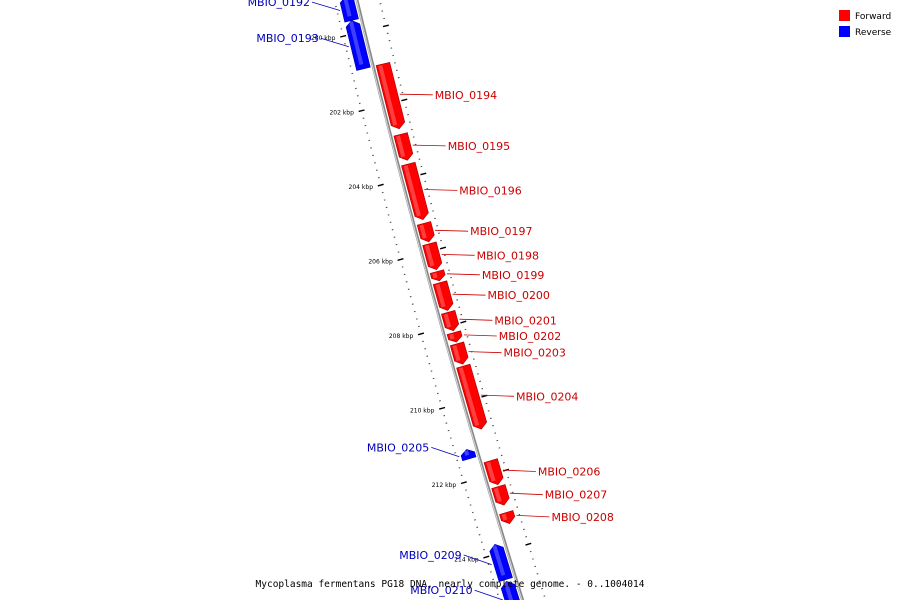 The width and height of the screenshot is (900, 600). Describe the element at coordinates (513, 275) in the screenshot. I see `gene-label-mbio_0199: MBIO_0199` at that location.